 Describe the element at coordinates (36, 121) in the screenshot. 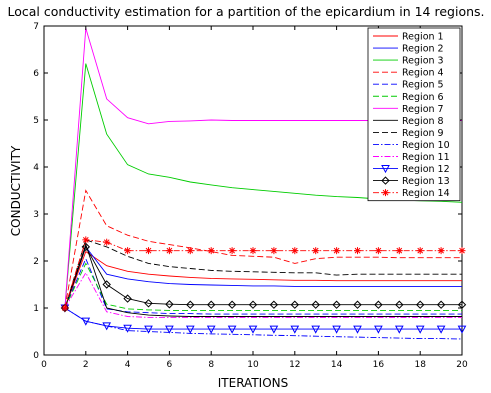

I see `y-tick-label: 5` at that location.